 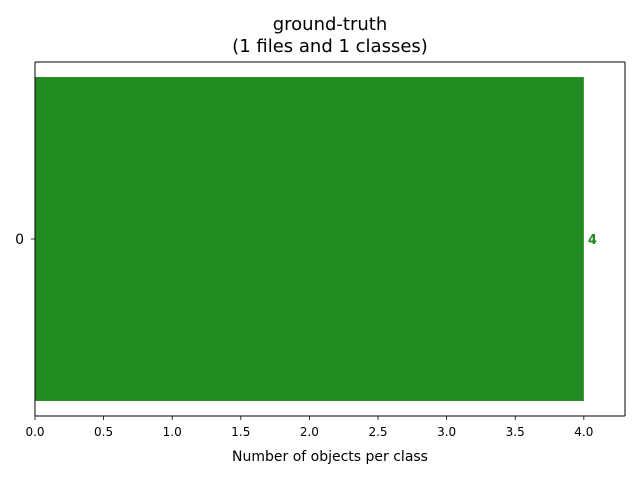 What do you see at coordinates (172, 432) in the screenshot?
I see `x-tick-label: 1.0` at bounding box center [172, 432].